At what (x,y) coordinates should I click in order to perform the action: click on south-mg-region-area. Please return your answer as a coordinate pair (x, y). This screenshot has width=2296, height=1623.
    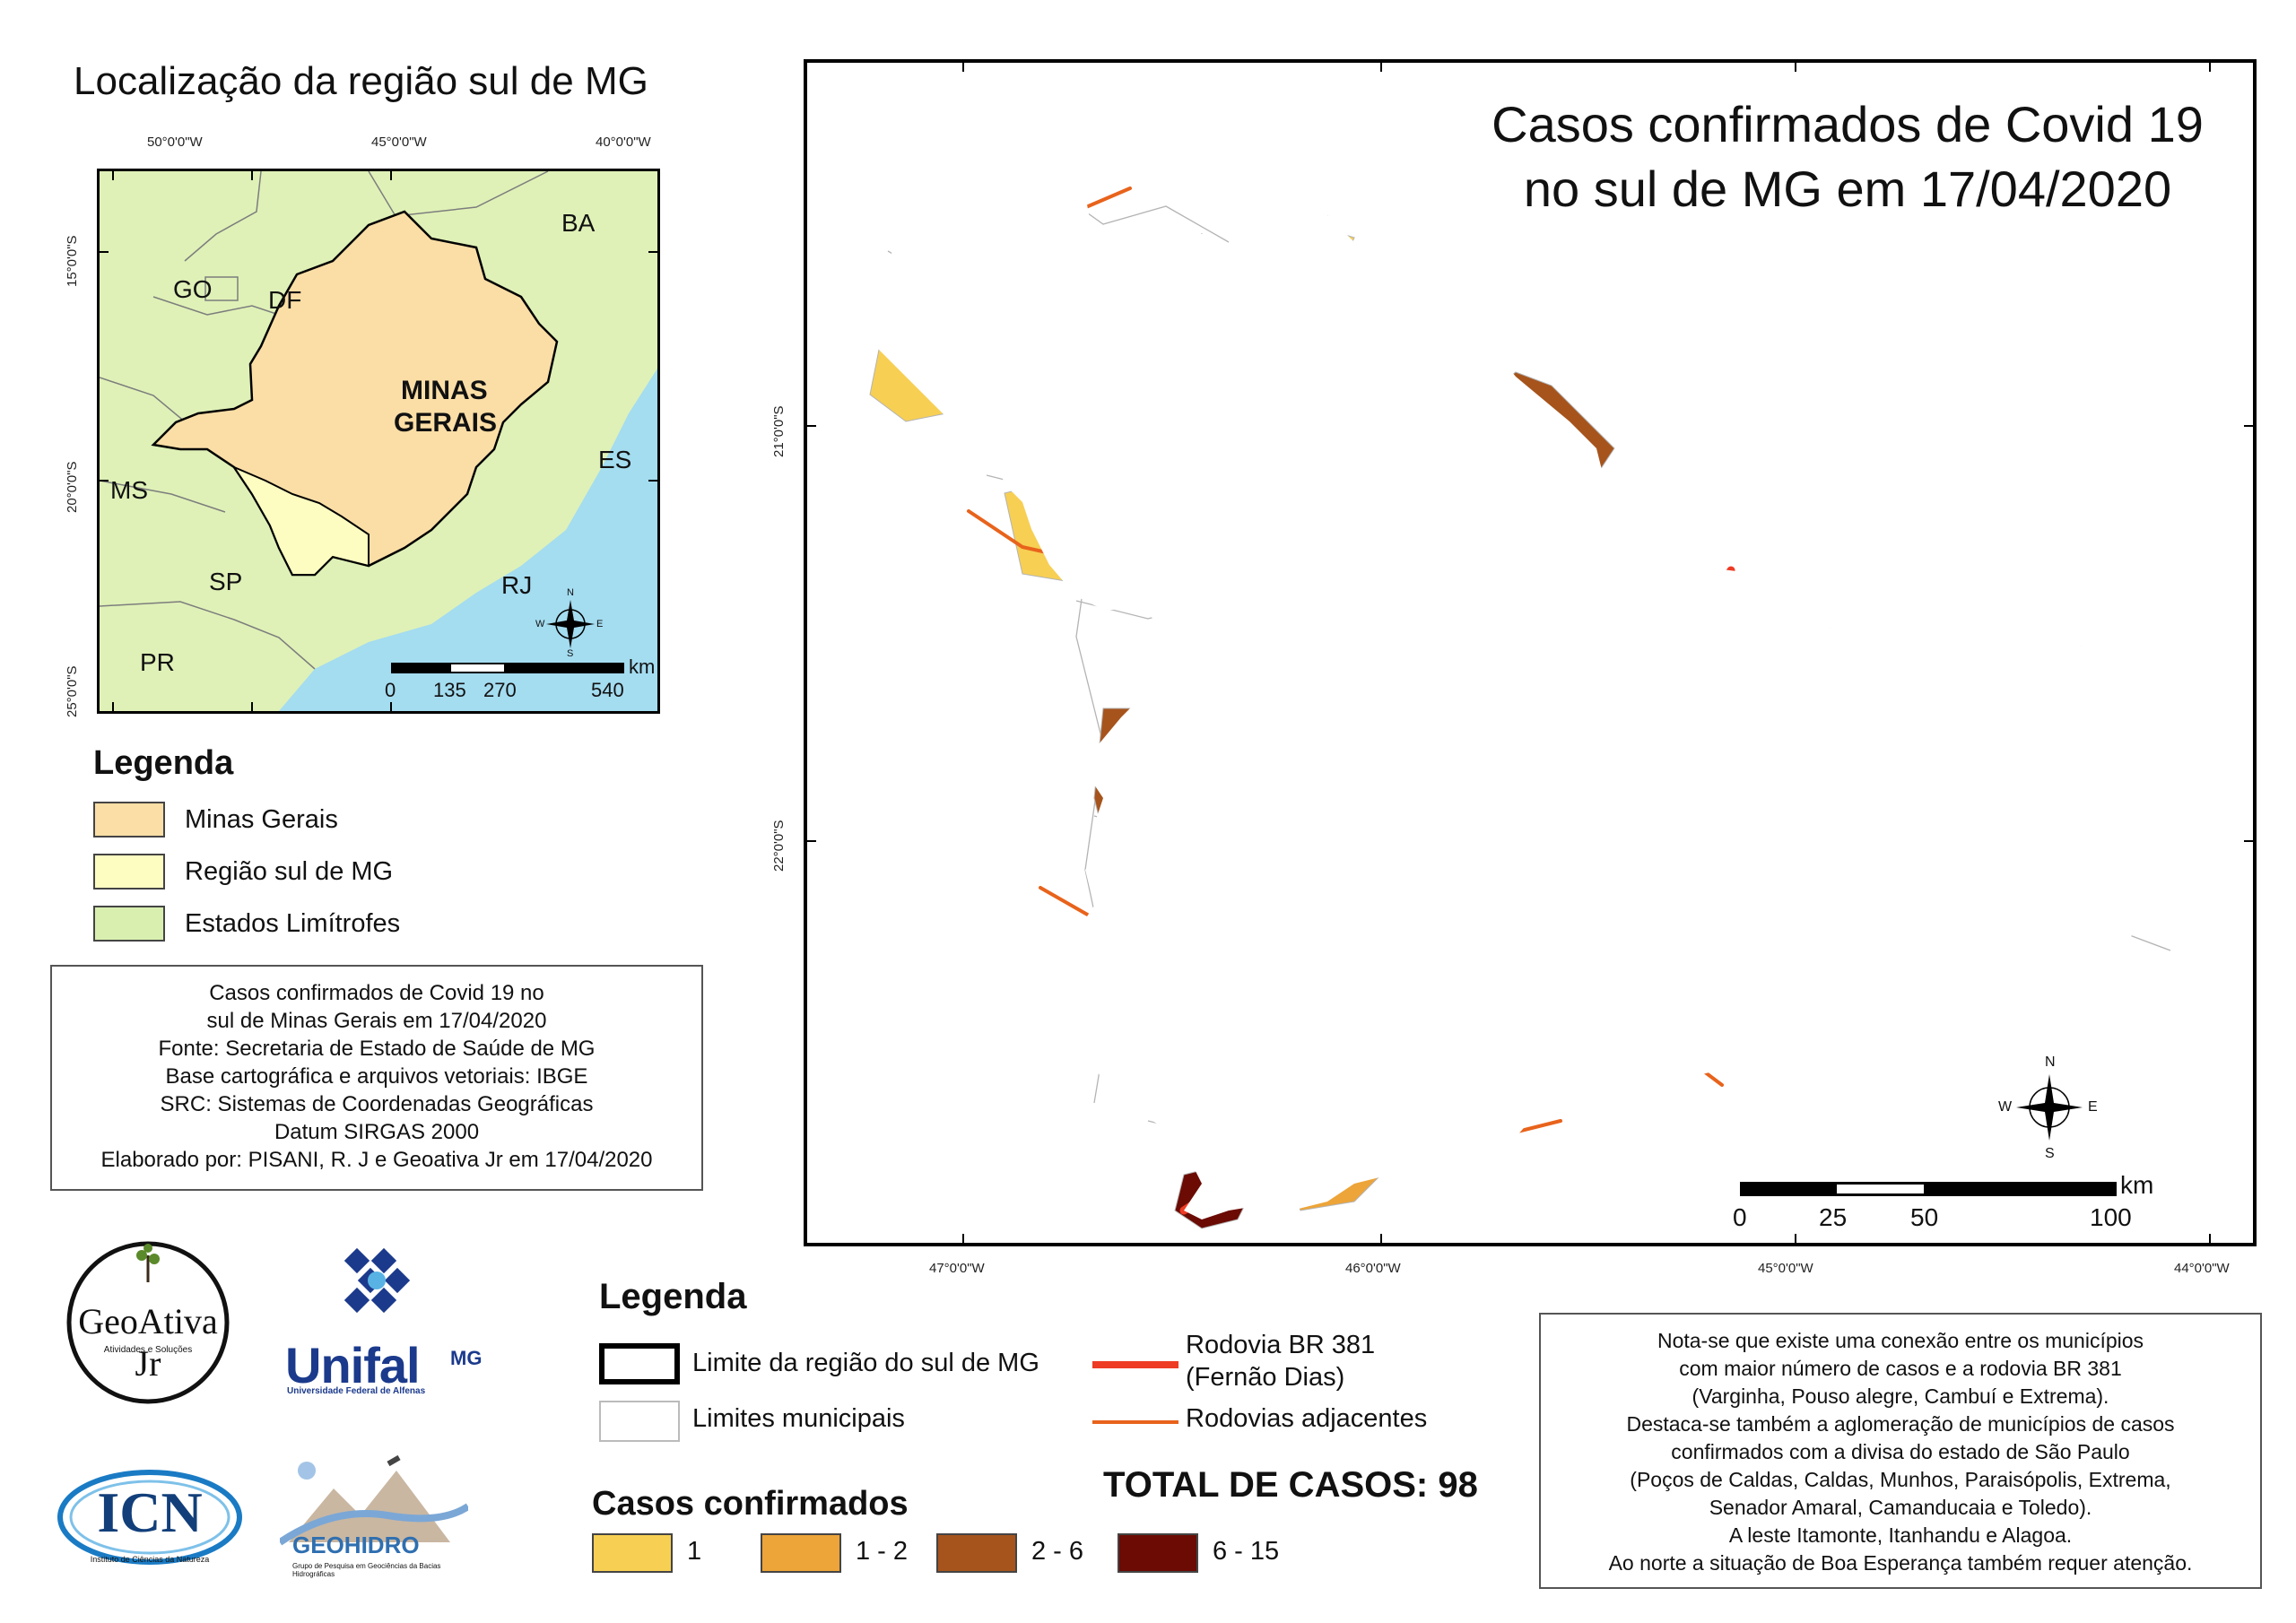
    Looking at the image, I should click on (300, 520).